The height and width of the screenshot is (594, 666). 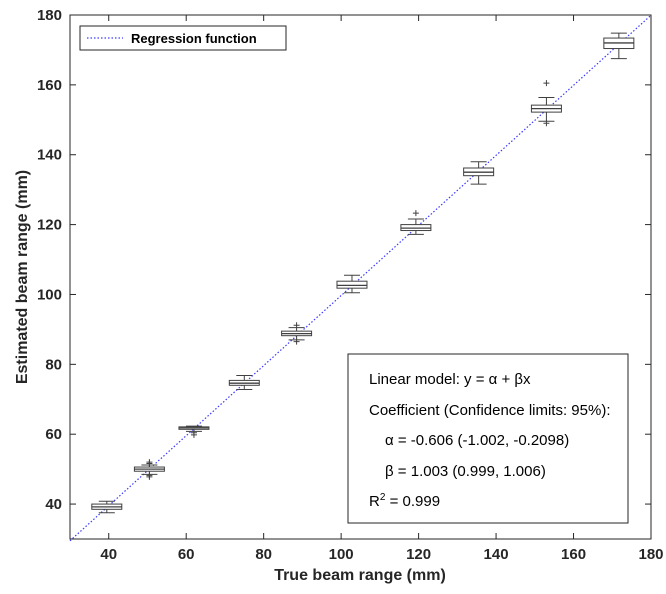 I want to click on x-tick-label: 100, so click(x=341, y=554).